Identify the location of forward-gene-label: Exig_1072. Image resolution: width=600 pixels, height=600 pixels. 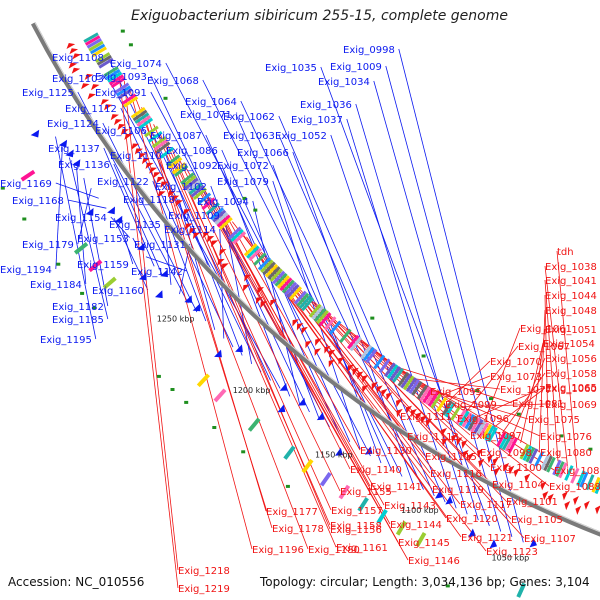
(243, 166).